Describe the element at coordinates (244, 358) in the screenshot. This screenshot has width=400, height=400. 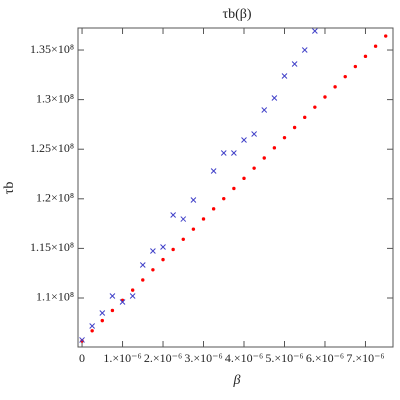
I see `x-tick-label: 4.×10⁻⁶` at that location.